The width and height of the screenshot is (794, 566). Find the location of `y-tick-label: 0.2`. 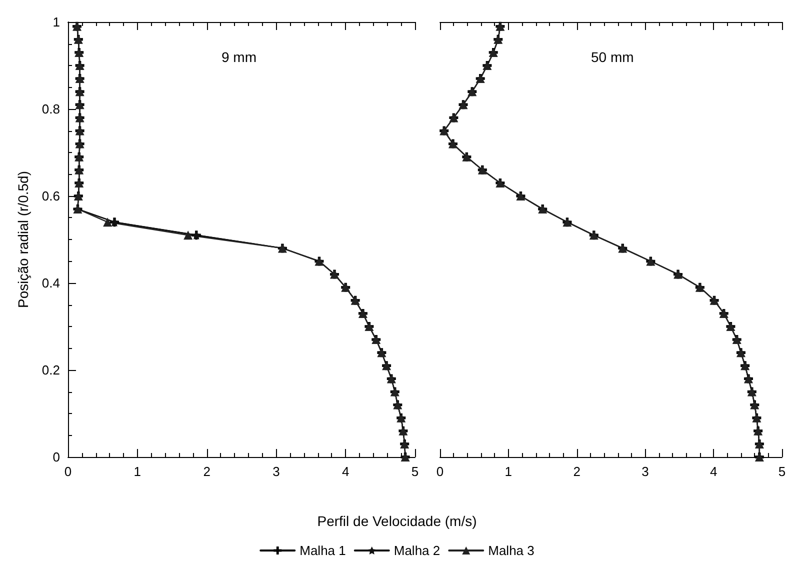

y-tick-label: 0.2 is located at coordinates (51, 370).